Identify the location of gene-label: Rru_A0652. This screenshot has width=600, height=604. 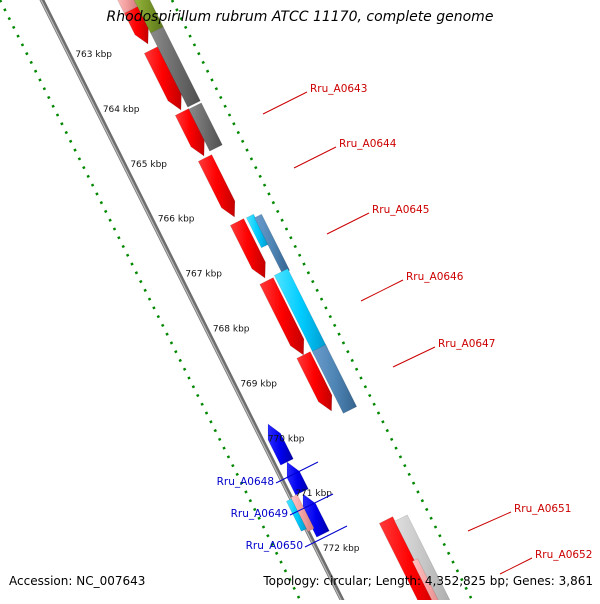
(563, 555).